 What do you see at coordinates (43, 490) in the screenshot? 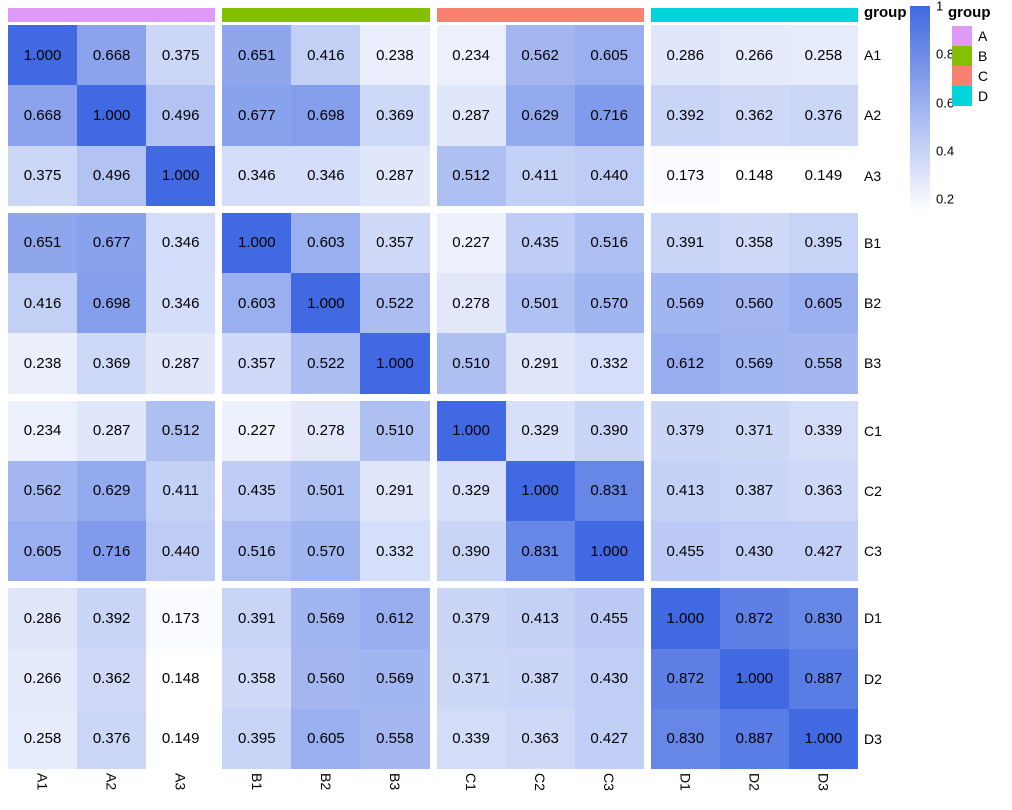
I see `heatmap-cell: 0.562` at bounding box center [43, 490].